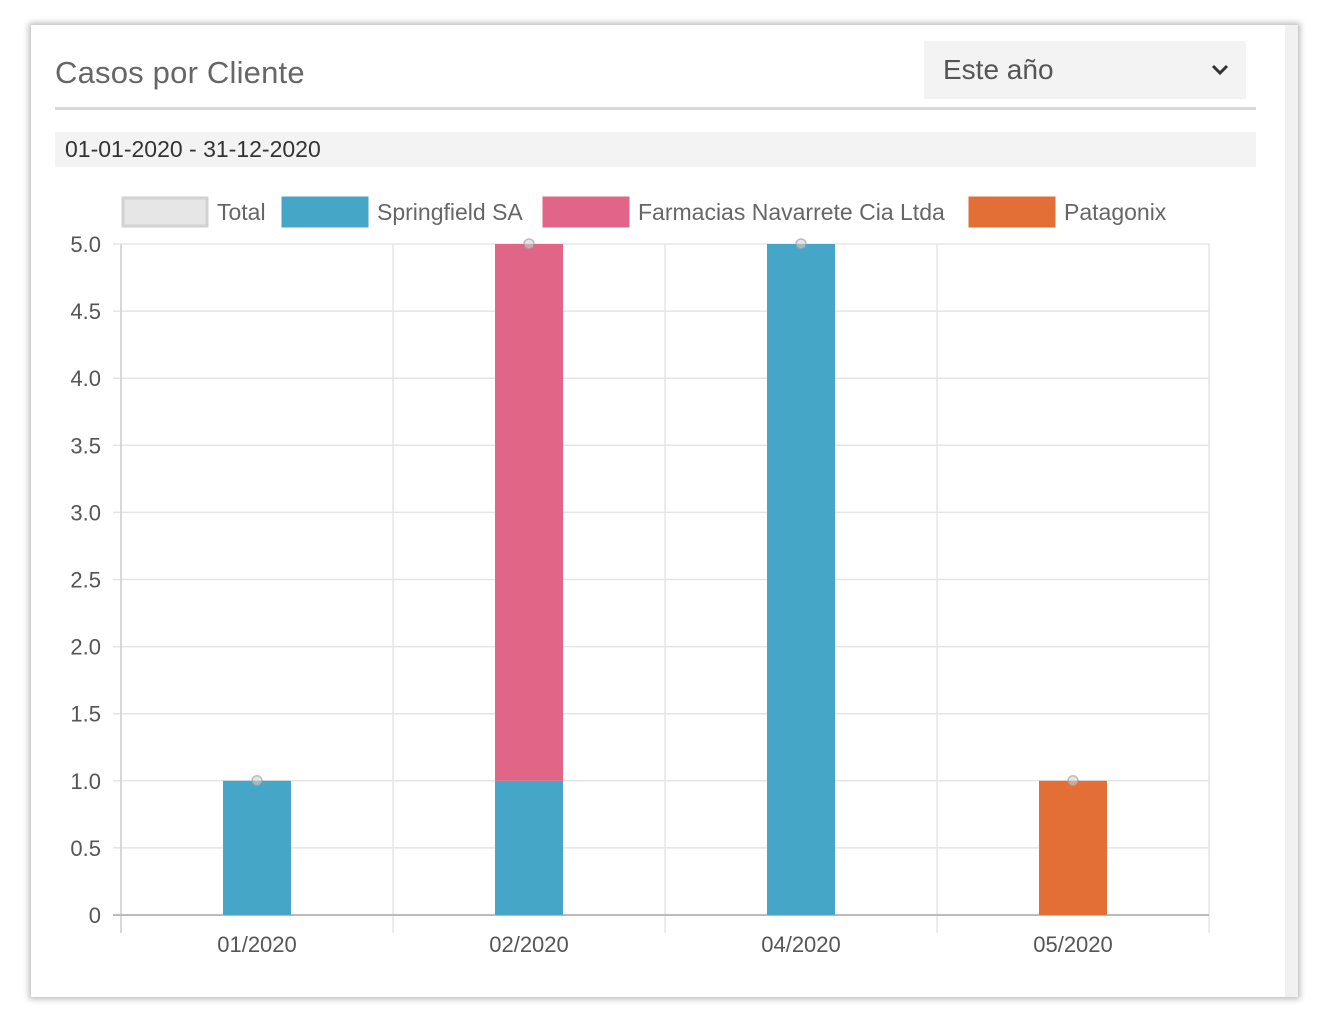  I want to click on x-tick-label: 02/2020, so click(529, 944).